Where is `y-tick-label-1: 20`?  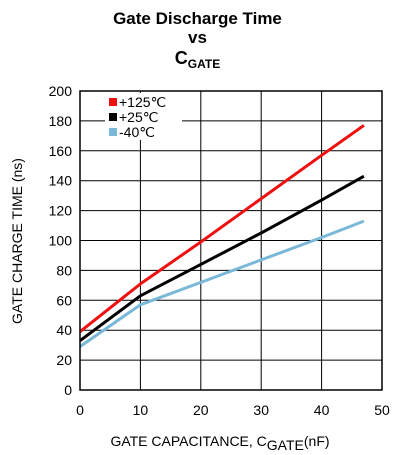 y-tick-label-1: 20 is located at coordinates (64, 360).